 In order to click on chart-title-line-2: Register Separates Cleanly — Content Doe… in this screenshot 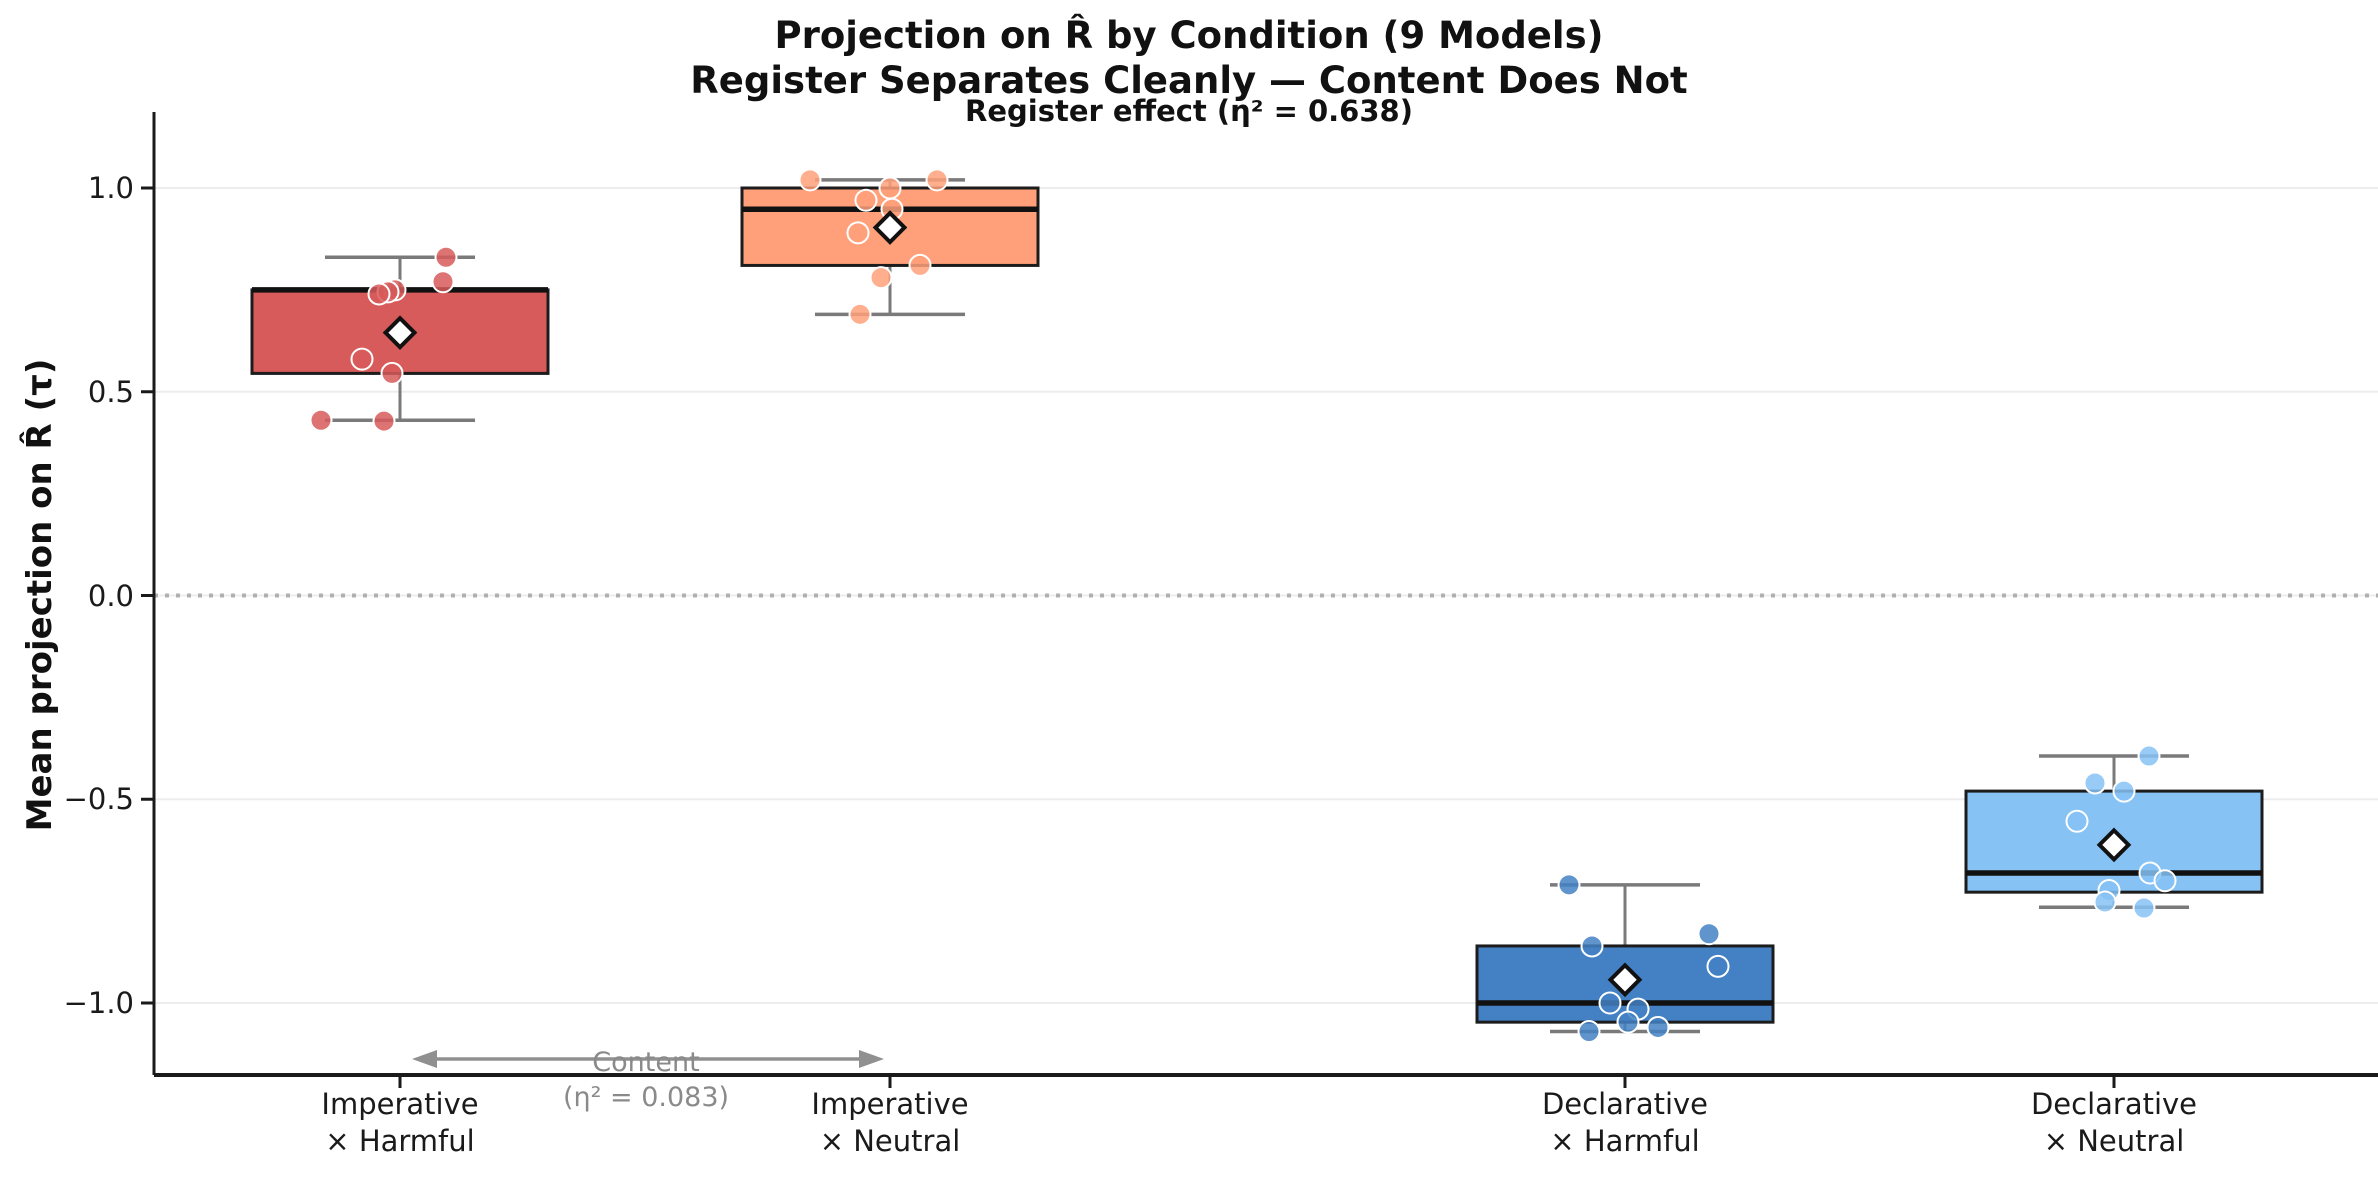, I will do `click(1189, 80)`.